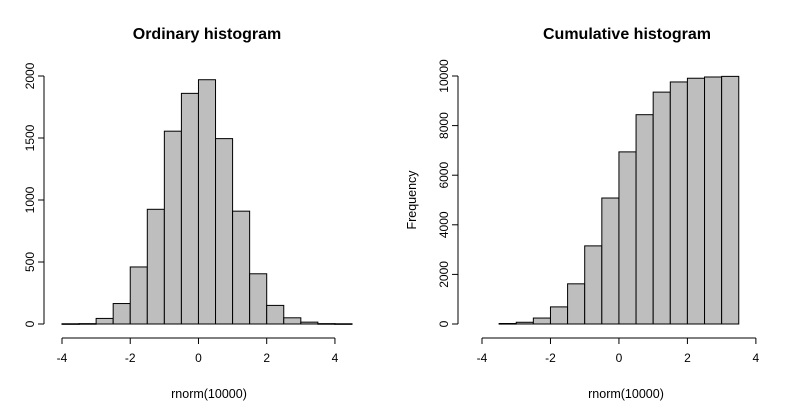 The width and height of the screenshot is (800, 419). What do you see at coordinates (444, 224) in the screenshot?
I see `y-tick-label: 4000` at bounding box center [444, 224].